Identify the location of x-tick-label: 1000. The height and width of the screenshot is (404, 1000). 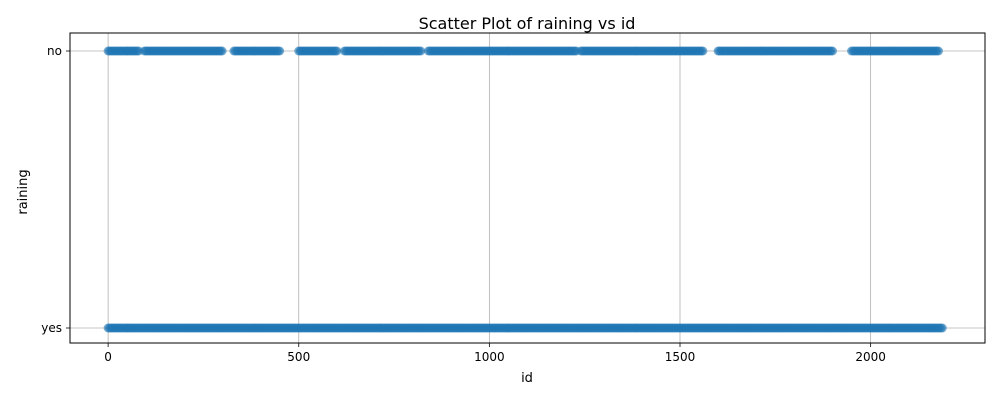
(489, 357).